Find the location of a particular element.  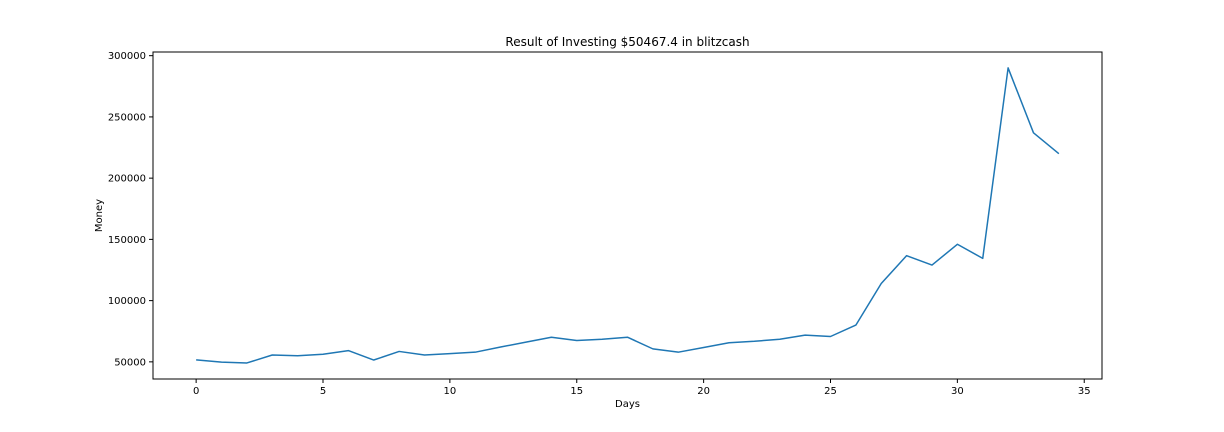

y-tick-label: 250000 is located at coordinates (127, 117).